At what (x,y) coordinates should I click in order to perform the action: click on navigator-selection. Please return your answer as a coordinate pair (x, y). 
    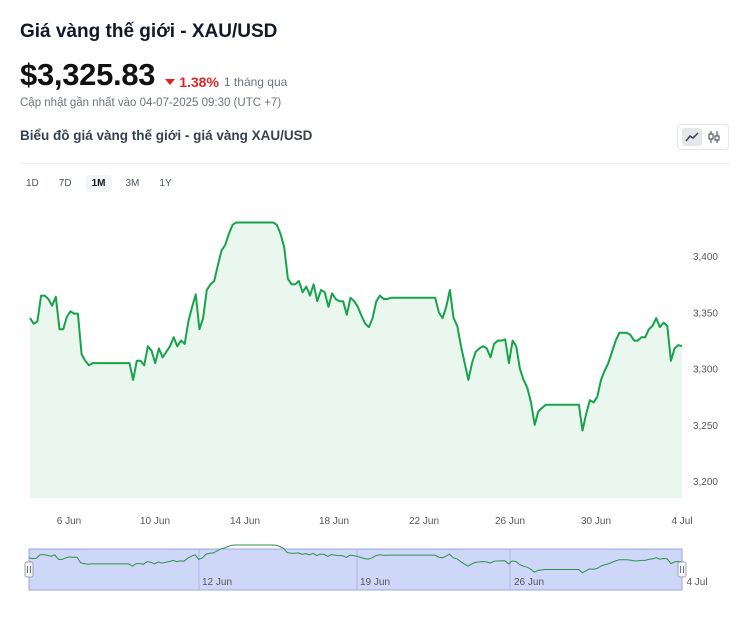
    Looking at the image, I should click on (355, 569).